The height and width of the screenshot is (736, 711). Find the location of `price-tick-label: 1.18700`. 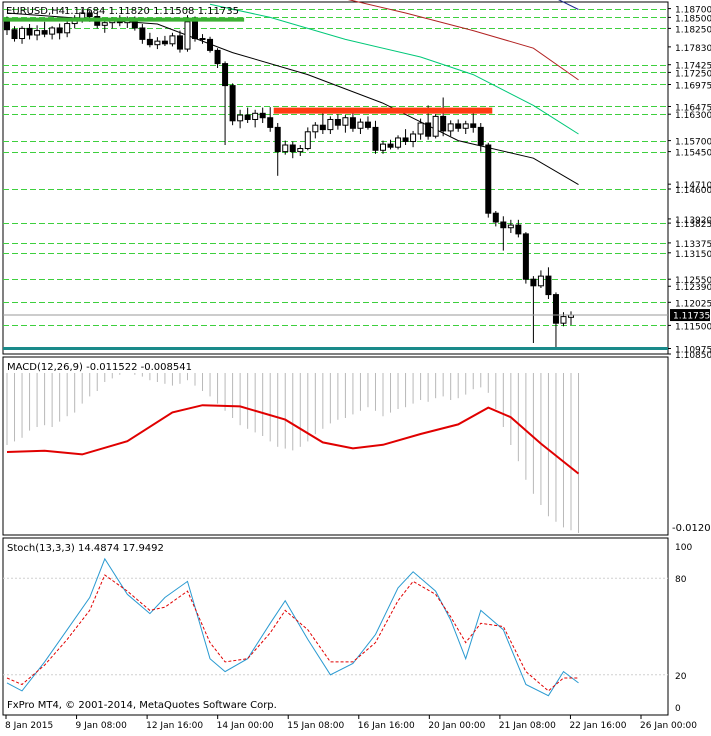

price-tick-label: 1.18700 is located at coordinates (693, 11).